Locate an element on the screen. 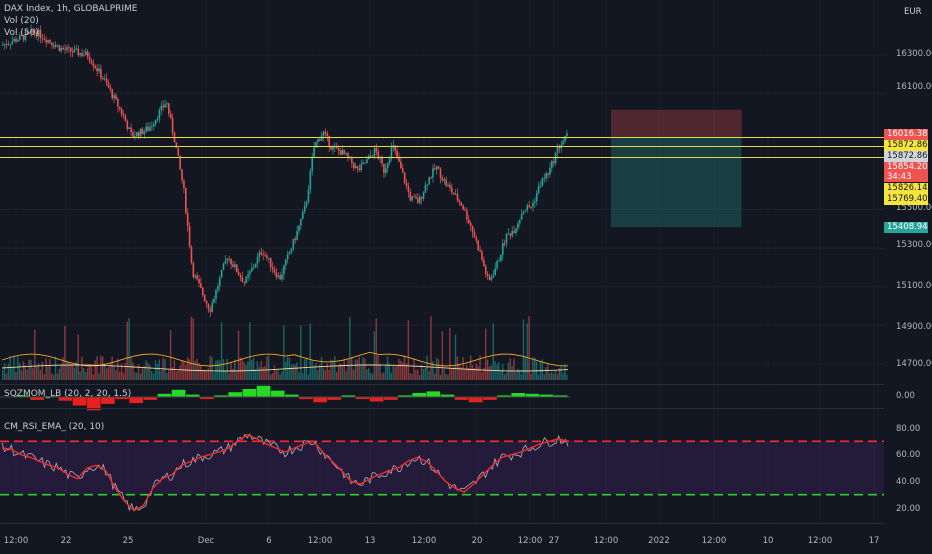 The width and height of the screenshot is (932, 554). x-tick-label: 12:00 is located at coordinates (424, 541).